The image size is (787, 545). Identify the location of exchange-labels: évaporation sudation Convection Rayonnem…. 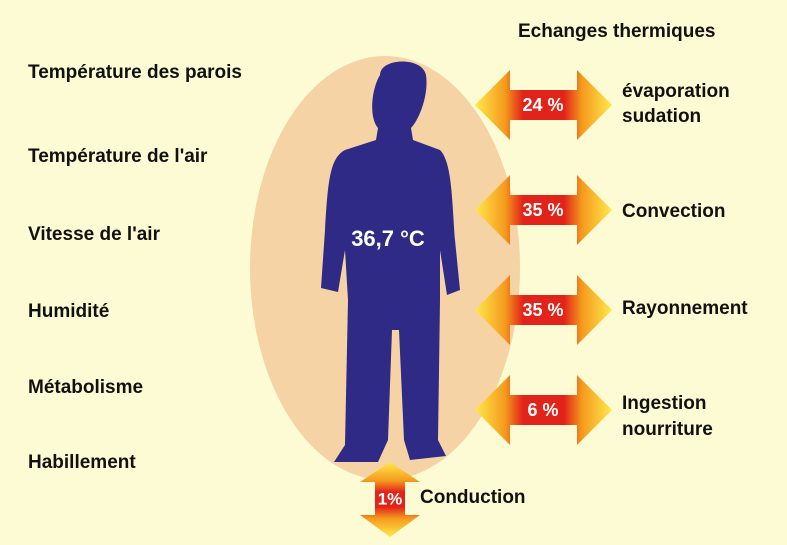
(685, 260).